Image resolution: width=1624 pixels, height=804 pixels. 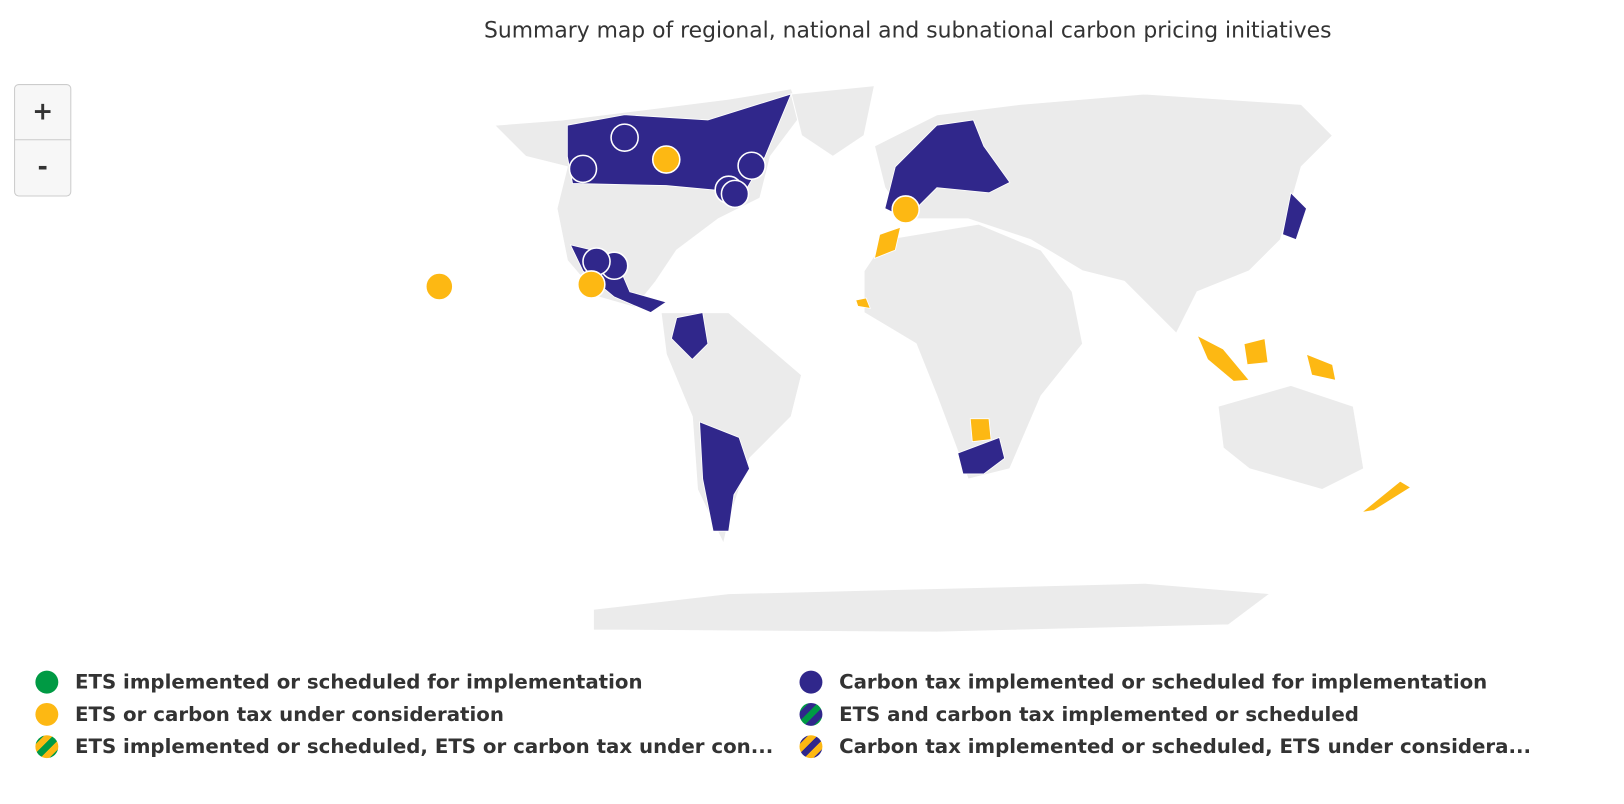 I want to click on south-africa, so click(x=981, y=455).